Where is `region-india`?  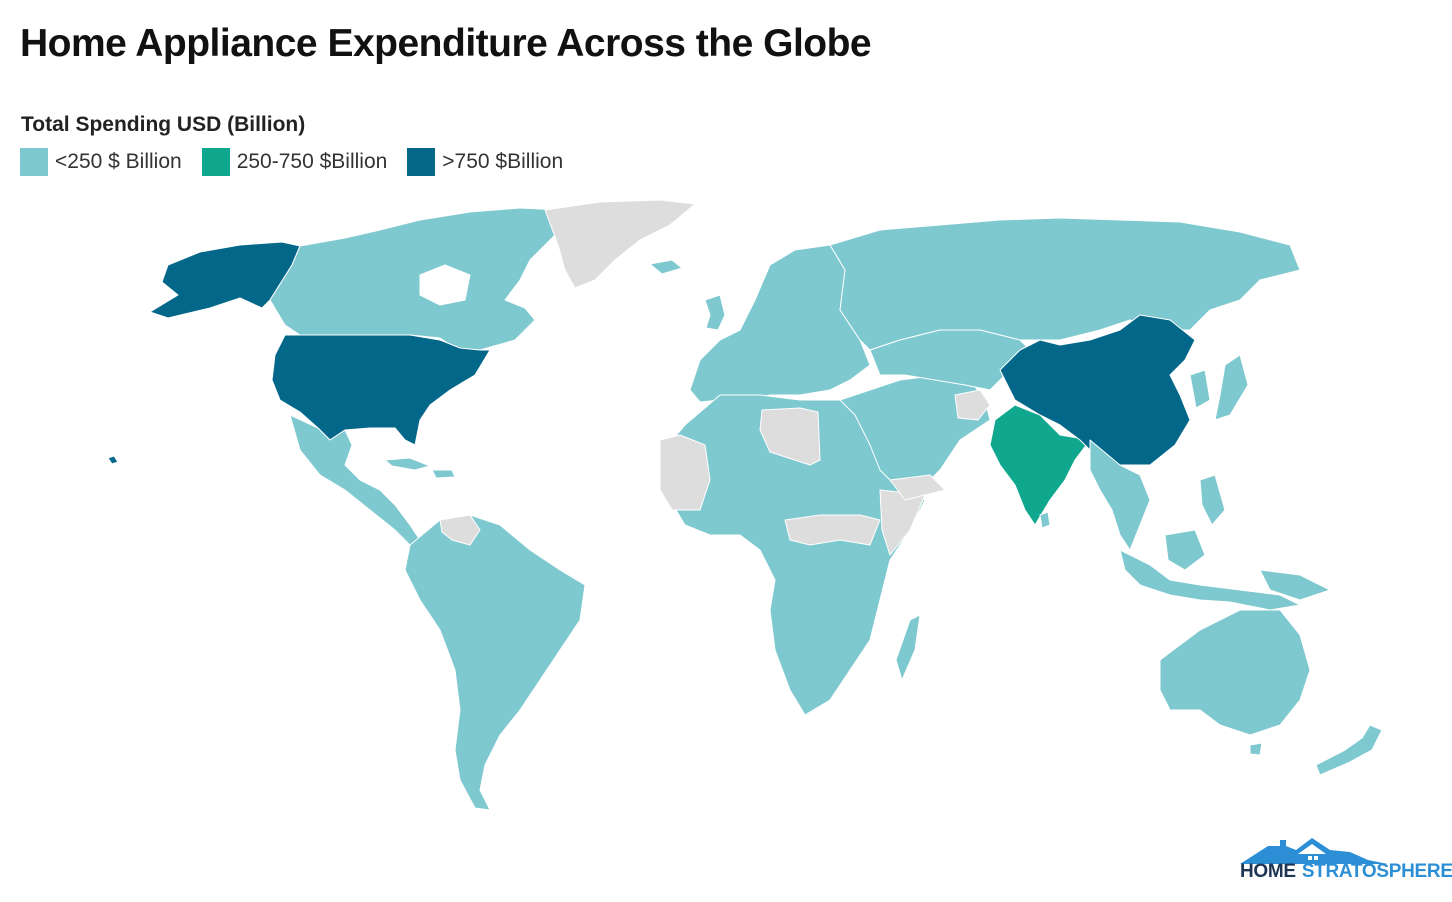
region-india is located at coordinates (1040, 465).